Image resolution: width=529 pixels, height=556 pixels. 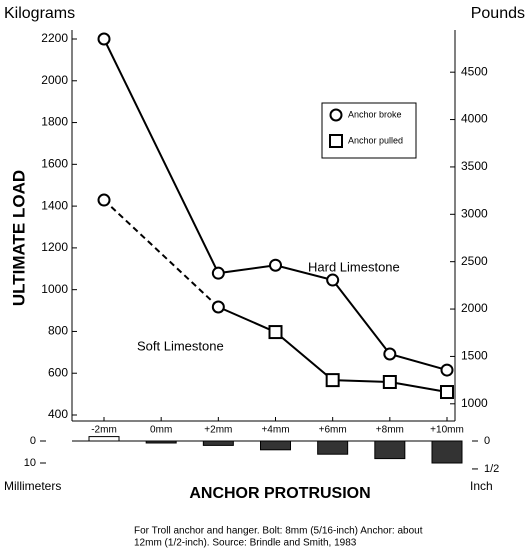 I want to click on legend-label: Anchor broke, so click(x=375, y=114).